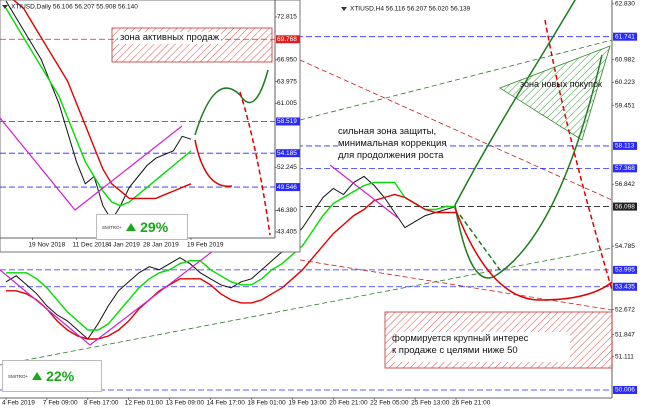 This screenshot has width=650, height=408. What do you see at coordinates (625, 59) in the screenshot?
I see `y-tick-label: 60.982` at bounding box center [625, 59].